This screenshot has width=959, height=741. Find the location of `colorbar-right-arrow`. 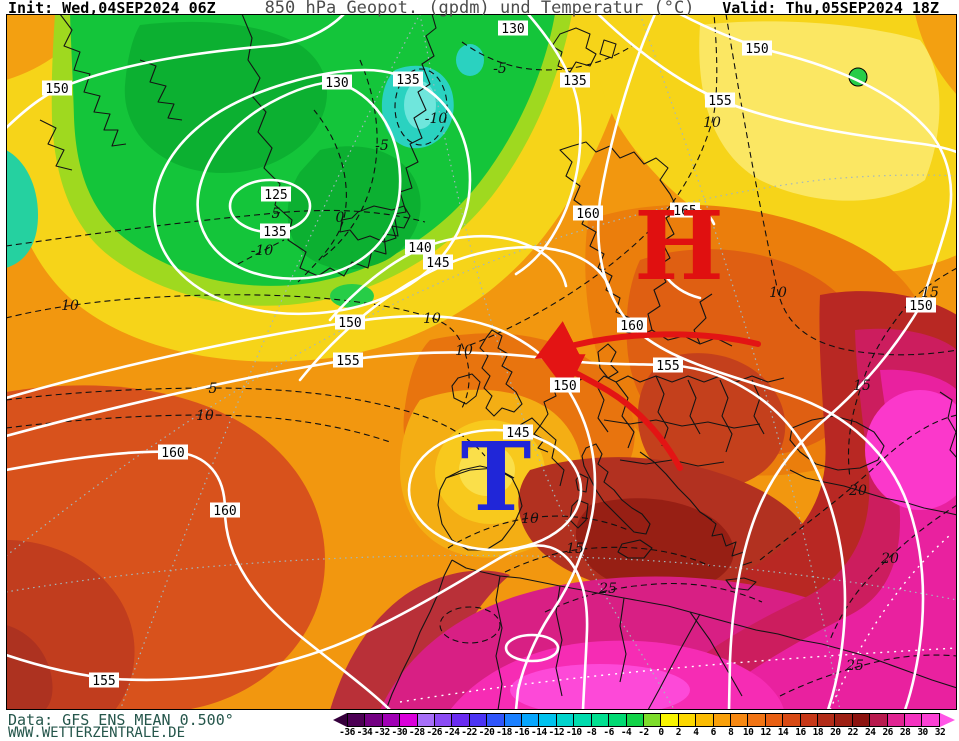

colorbar-right-arrow is located at coordinates (947, 719).